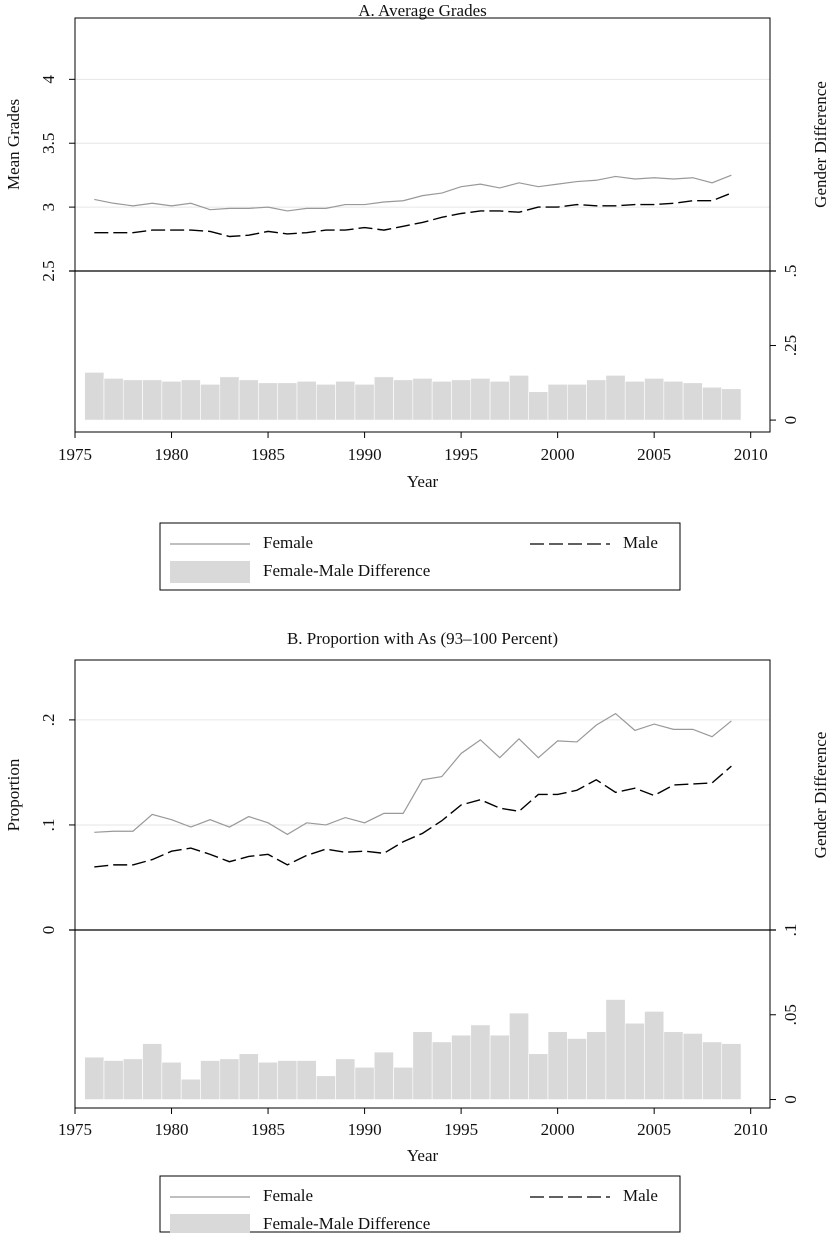  What do you see at coordinates (422, 10) in the screenshot?
I see `chart-title: A. Average Grades` at bounding box center [422, 10].